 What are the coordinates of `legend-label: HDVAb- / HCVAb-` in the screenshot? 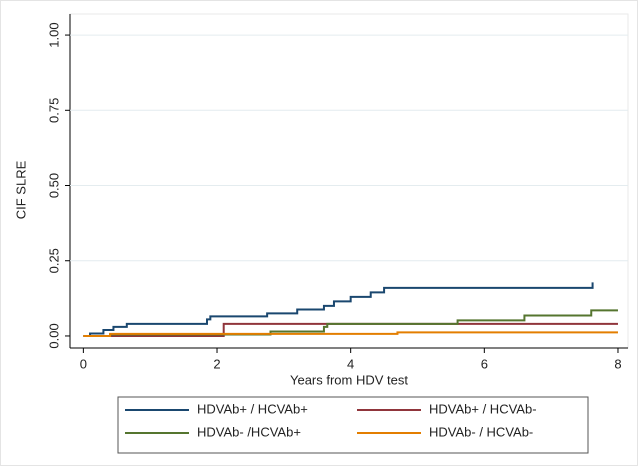 It's located at (481, 431).